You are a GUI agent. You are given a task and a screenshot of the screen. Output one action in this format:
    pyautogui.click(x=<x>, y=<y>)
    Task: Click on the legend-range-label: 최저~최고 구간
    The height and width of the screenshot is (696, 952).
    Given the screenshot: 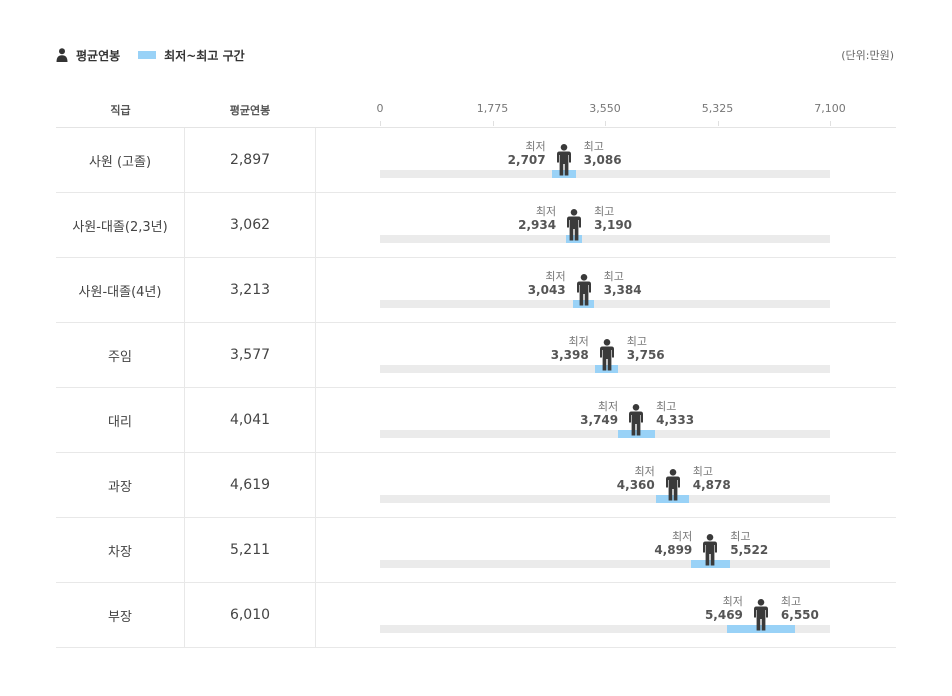 What is the action you would take?
    pyautogui.click(x=204, y=55)
    